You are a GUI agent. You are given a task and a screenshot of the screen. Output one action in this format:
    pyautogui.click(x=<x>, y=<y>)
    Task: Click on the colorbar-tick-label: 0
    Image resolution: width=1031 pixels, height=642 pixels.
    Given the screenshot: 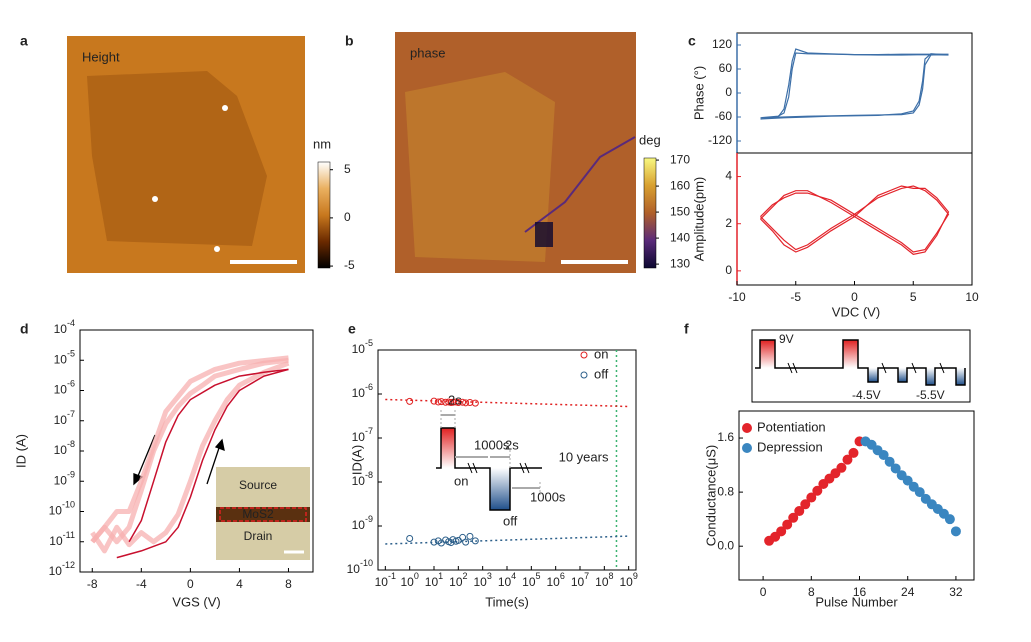 What is the action you would take?
    pyautogui.click(x=347, y=217)
    